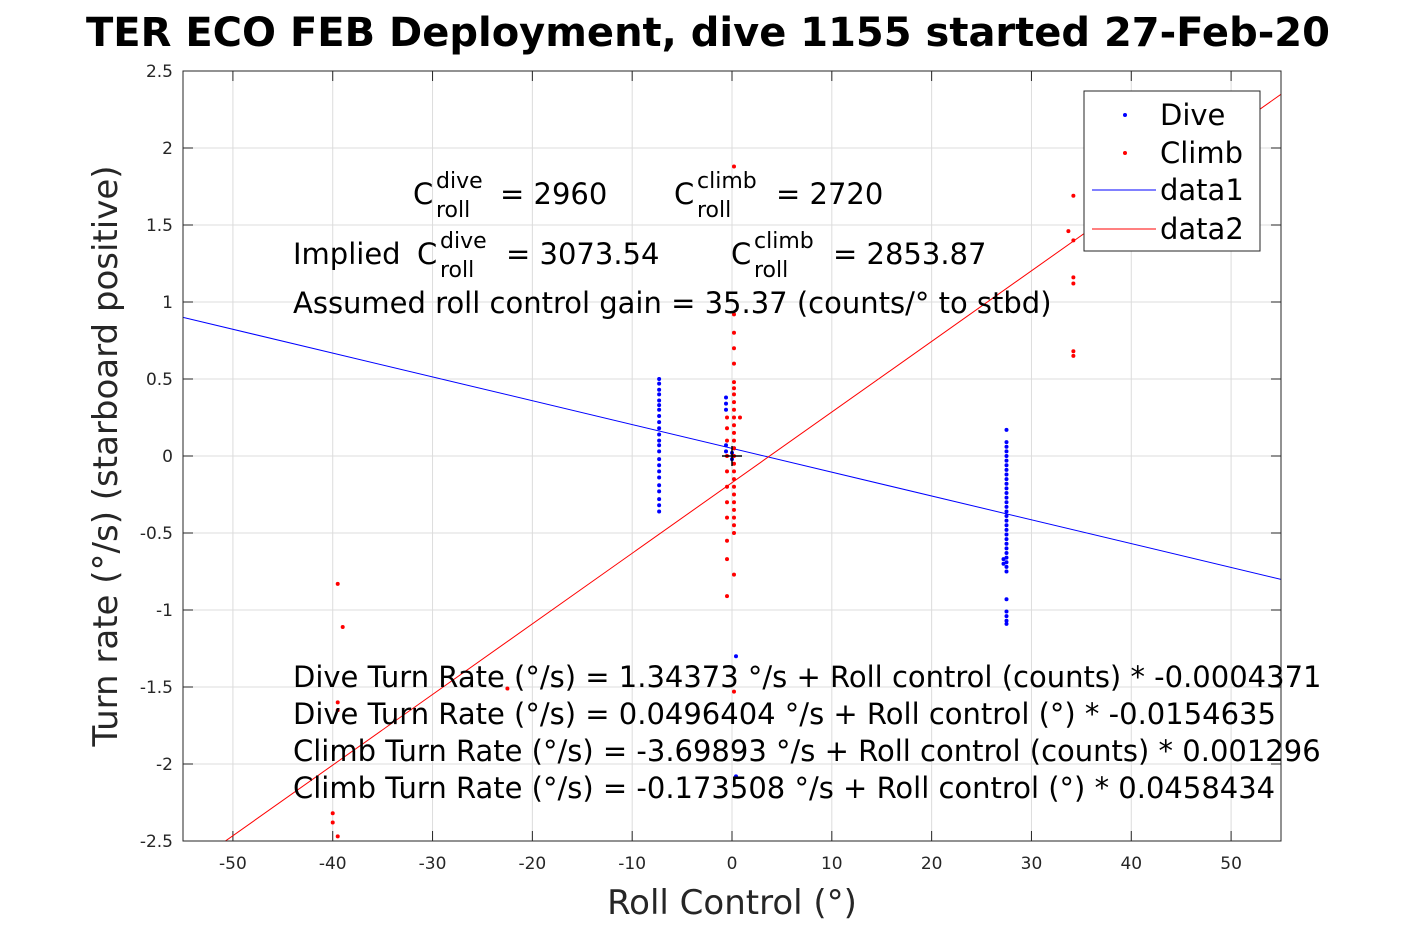 The image size is (1417, 945). What do you see at coordinates (106, 456) in the screenshot?
I see `y-axis-label: Turn rate (°/s) (starboard positive)` at bounding box center [106, 456].